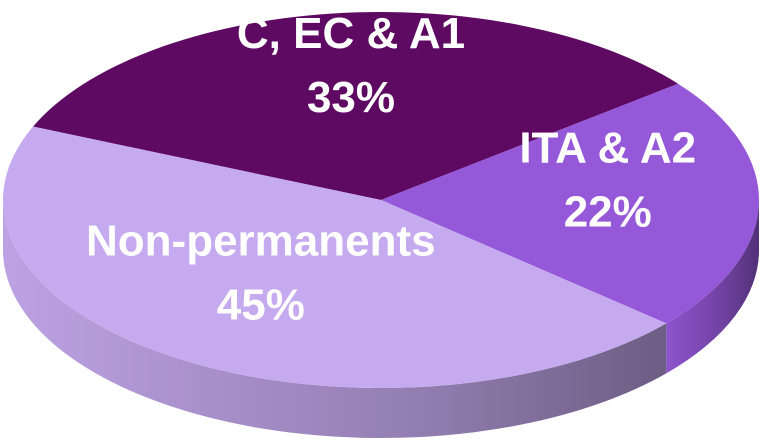 This screenshot has width=763, height=443. I want to click on slice-label: Non-permanents, so click(261, 240).